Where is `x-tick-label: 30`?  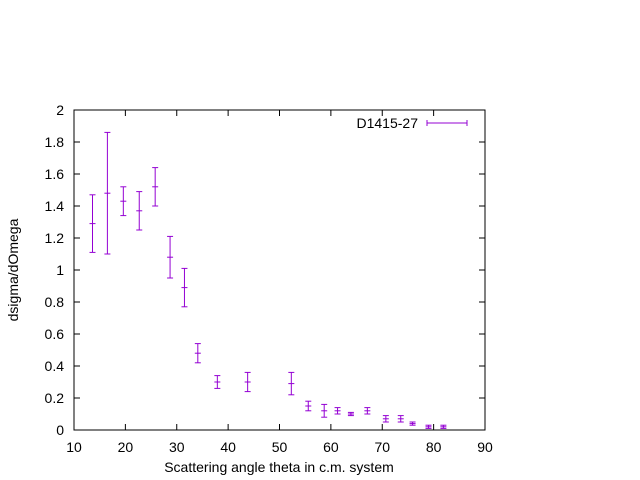
x-tick-label: 30 is located at coordinates (177, 447).